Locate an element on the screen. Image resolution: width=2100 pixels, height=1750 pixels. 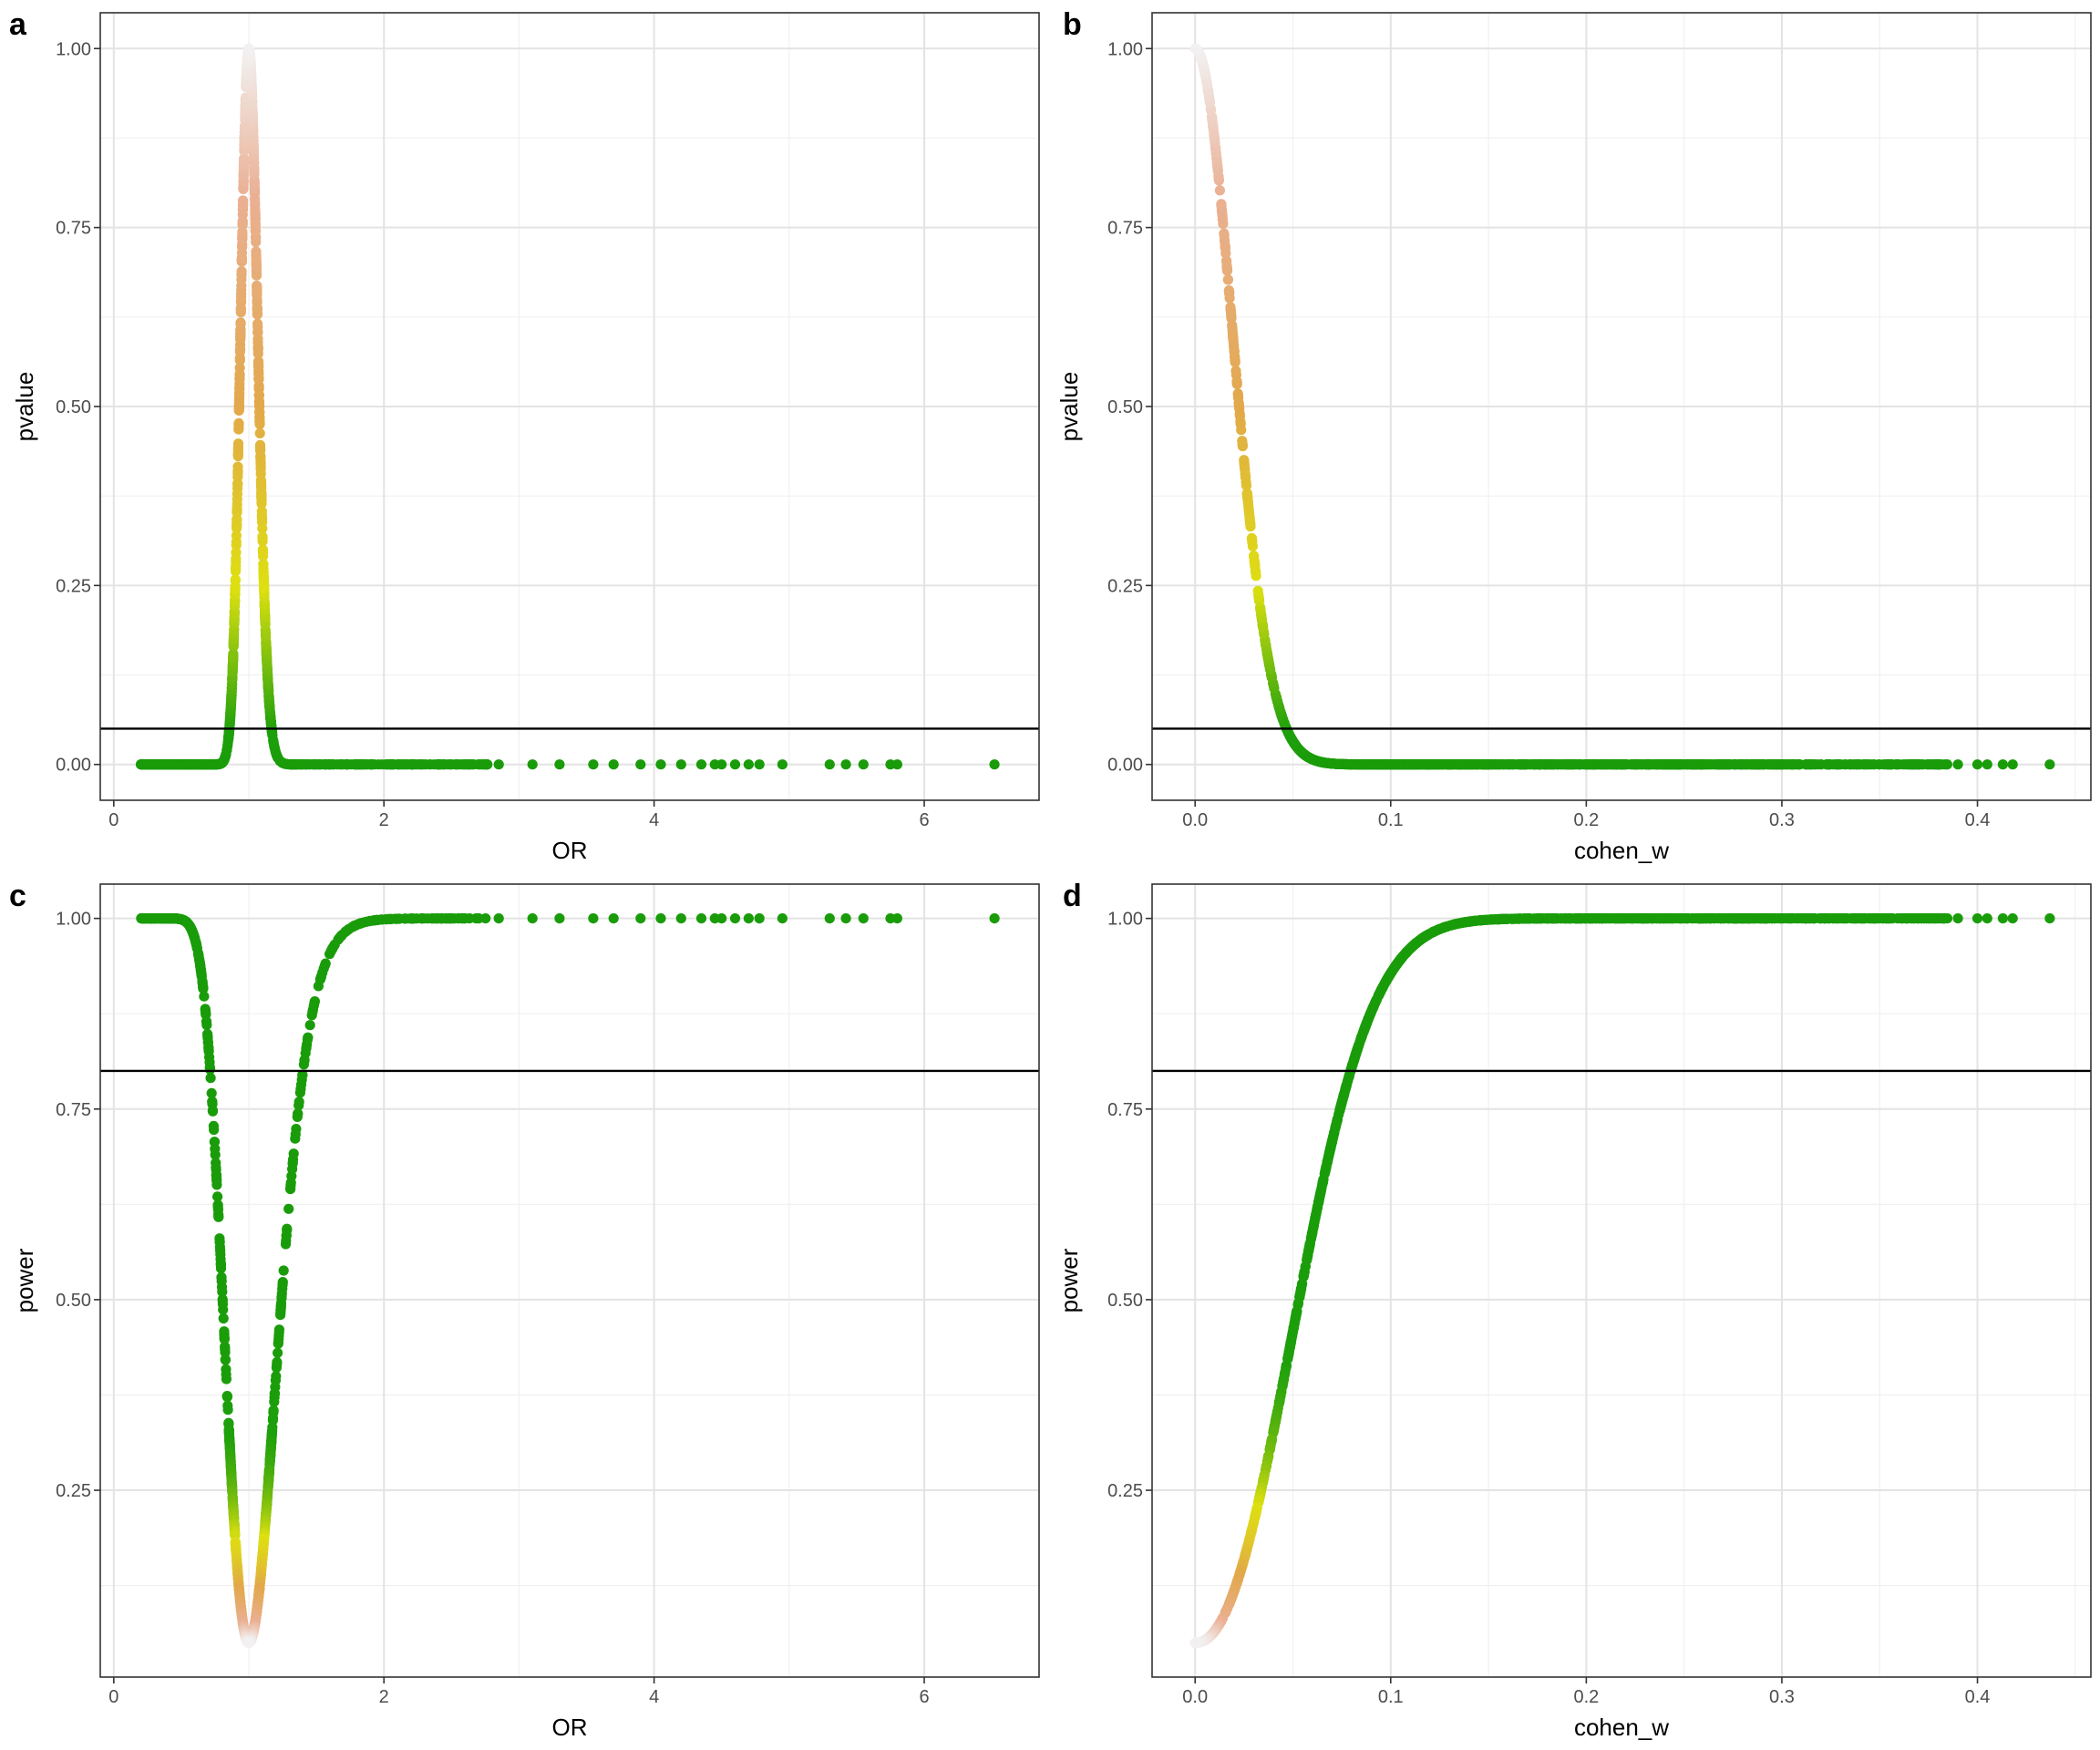
x-tick-label: 0.4 is located at coordinates (1978, 820).